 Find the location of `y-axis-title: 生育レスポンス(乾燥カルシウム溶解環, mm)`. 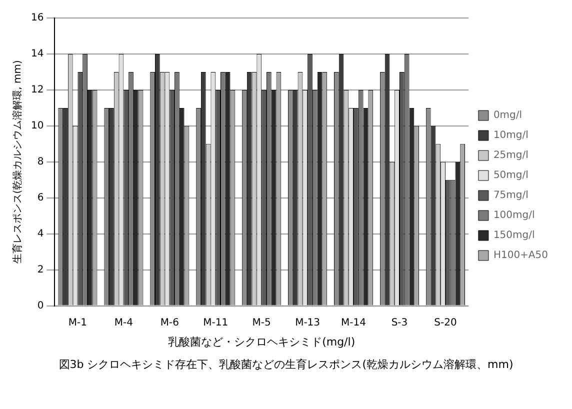

y-axis-title: 生育レスポンス(乾燥カルシウム溶解環, mm) is located at coordinates (18, 162).